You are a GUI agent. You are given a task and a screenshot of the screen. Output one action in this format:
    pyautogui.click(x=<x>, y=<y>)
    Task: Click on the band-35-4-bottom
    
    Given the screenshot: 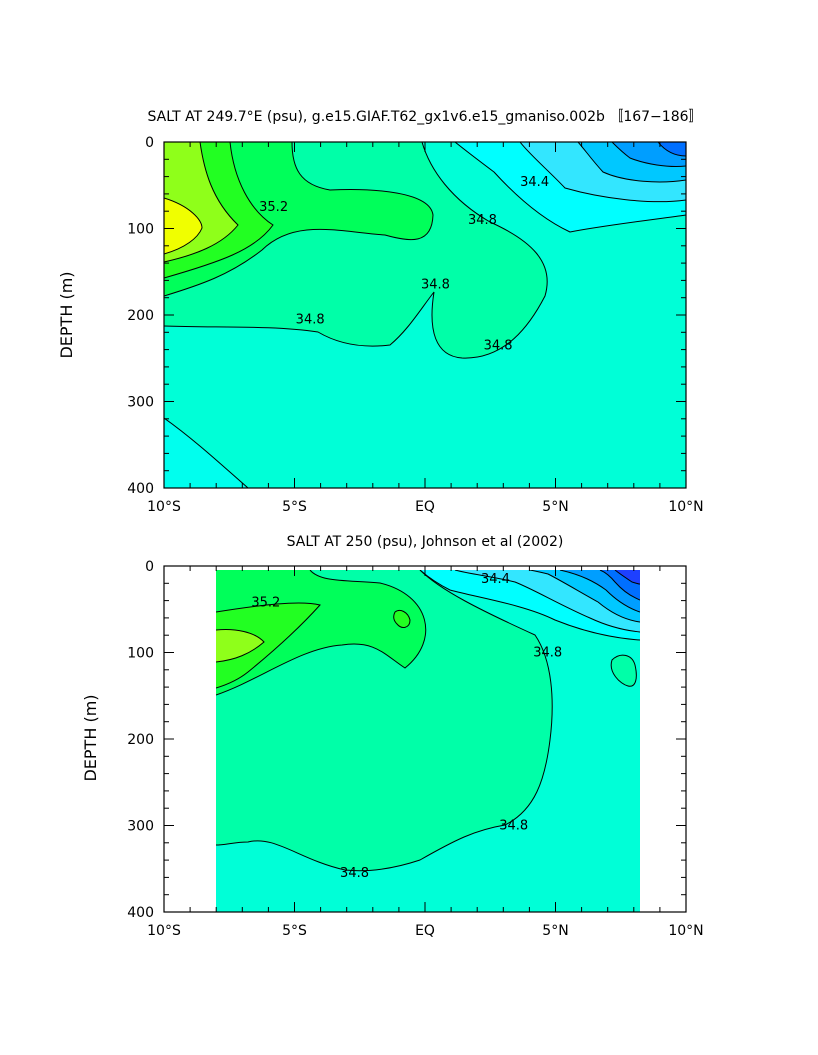 What is the action you would take?
    pyautogui.click(x=240, y=645)
    